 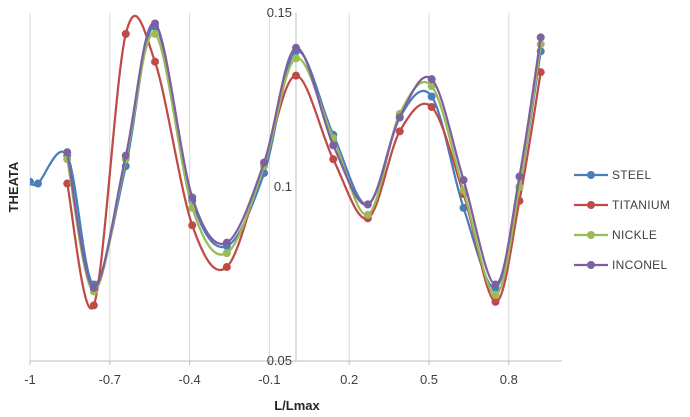 What do you see at coordinates (591, 235) in the screenshot?
I see `legend-marker-nickle` at bounding box center [591, 235].